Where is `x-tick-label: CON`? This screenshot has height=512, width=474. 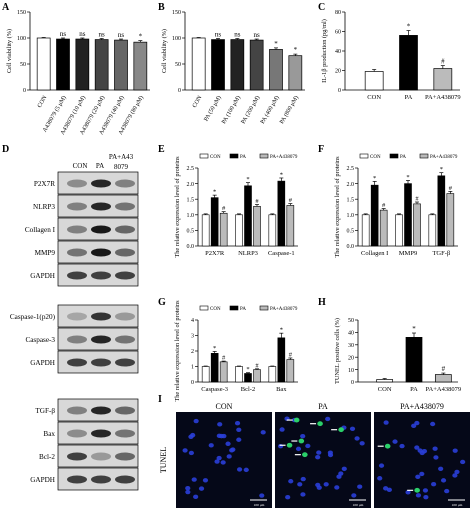 x-tick-label: CON is located at coordinates (198, 101).